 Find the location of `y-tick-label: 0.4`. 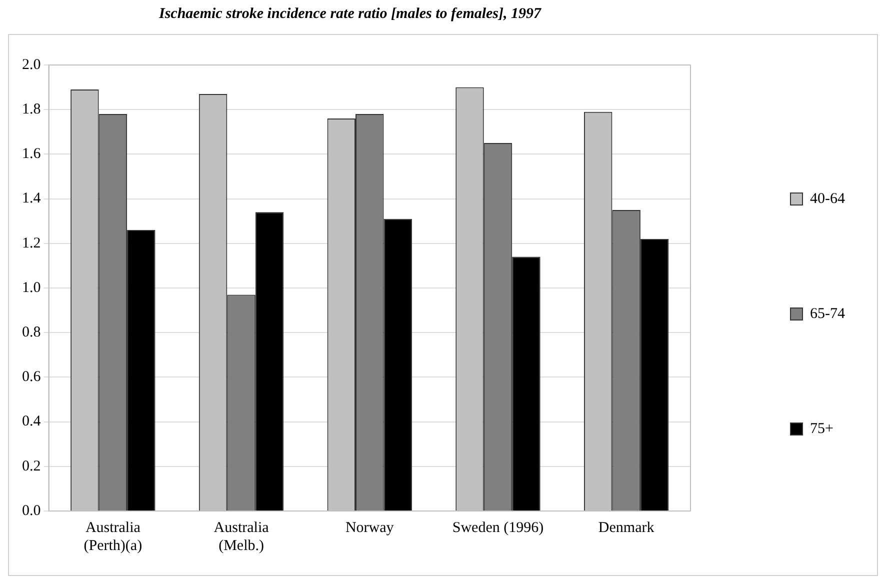

y-tick-label: 0.4 is located at coordinates (32, 422).